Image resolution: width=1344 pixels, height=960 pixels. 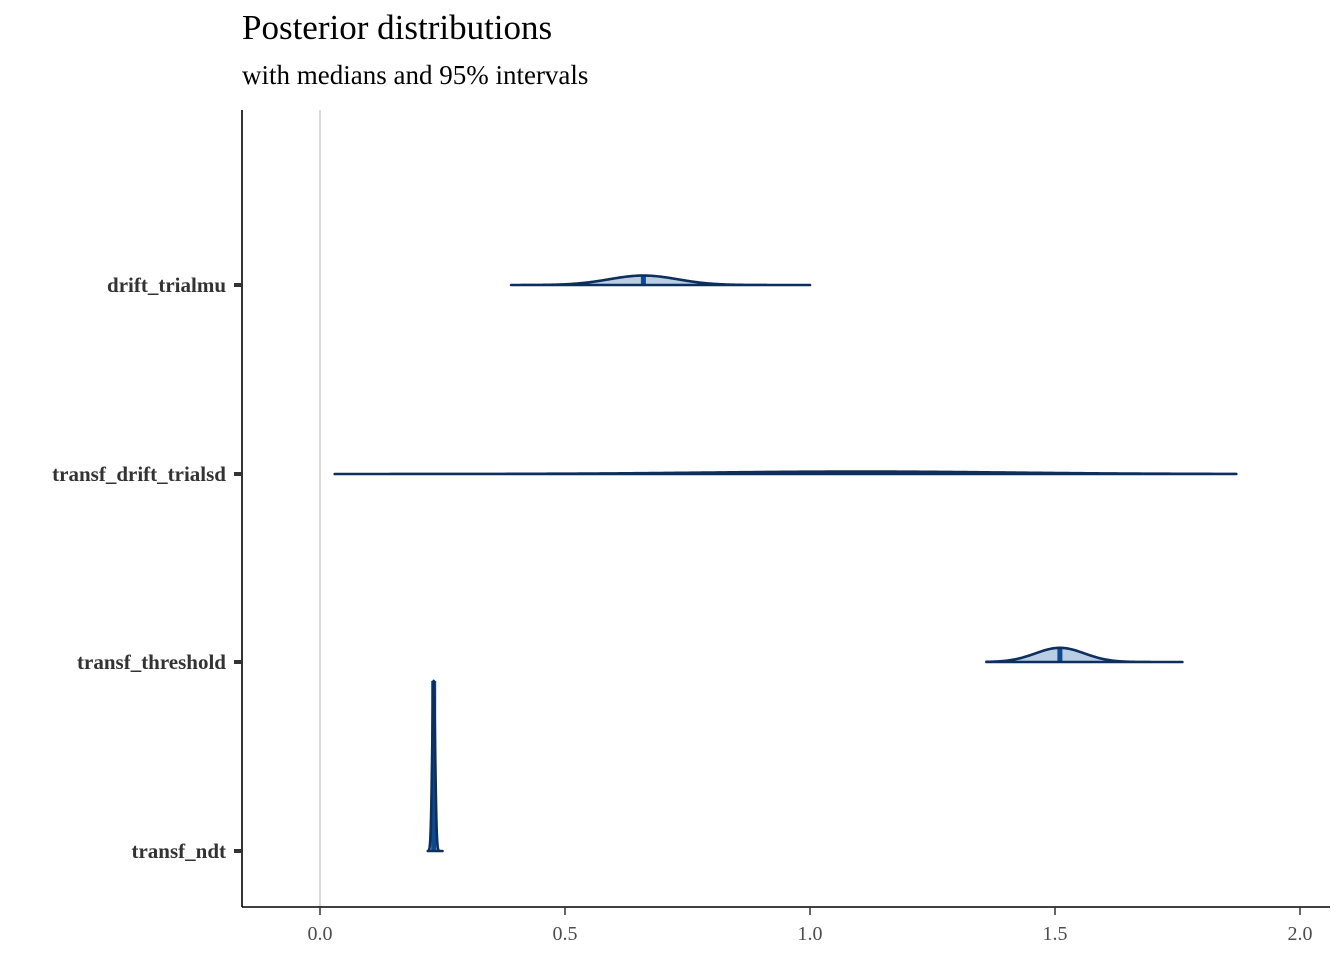 I want to click on x-ticks-group: 0.0 0.5 1.0 1.5 2.0, so click(x=810, y=926).